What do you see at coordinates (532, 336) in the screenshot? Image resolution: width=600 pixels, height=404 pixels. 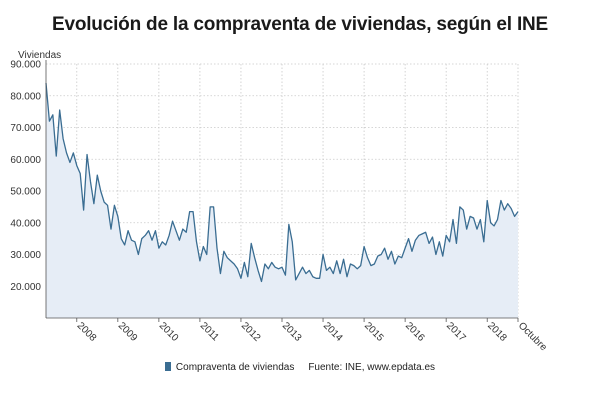 I see `x-tick-label: Octubre` at bounding box center [532, 336].